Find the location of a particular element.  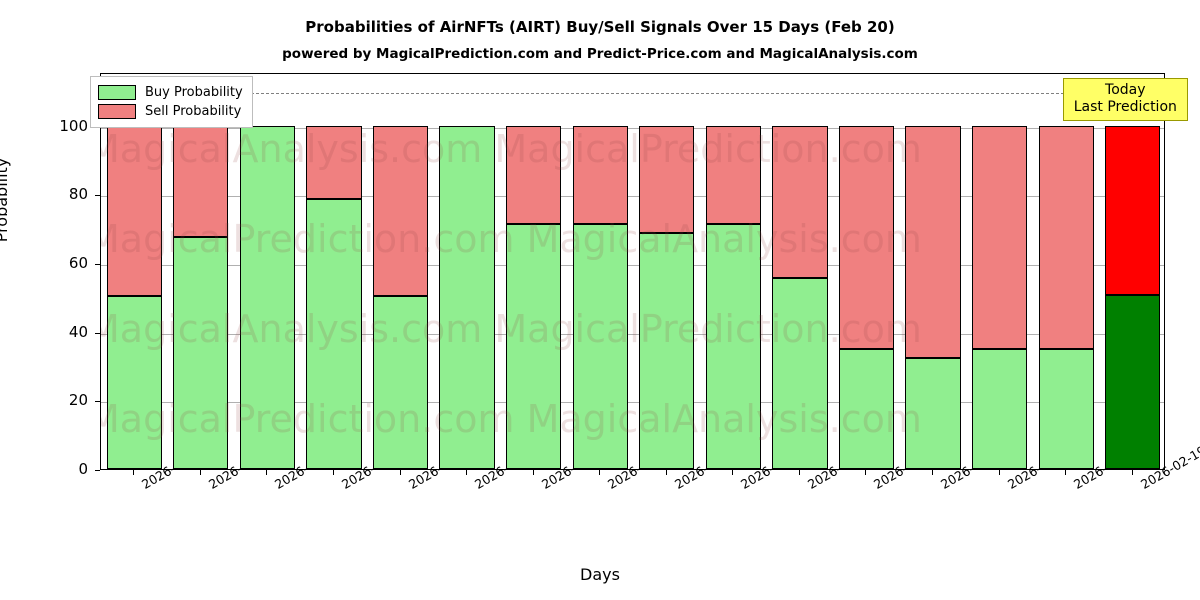

x-tick-label: 2026-02-14 is located at coordinates (840, 467).